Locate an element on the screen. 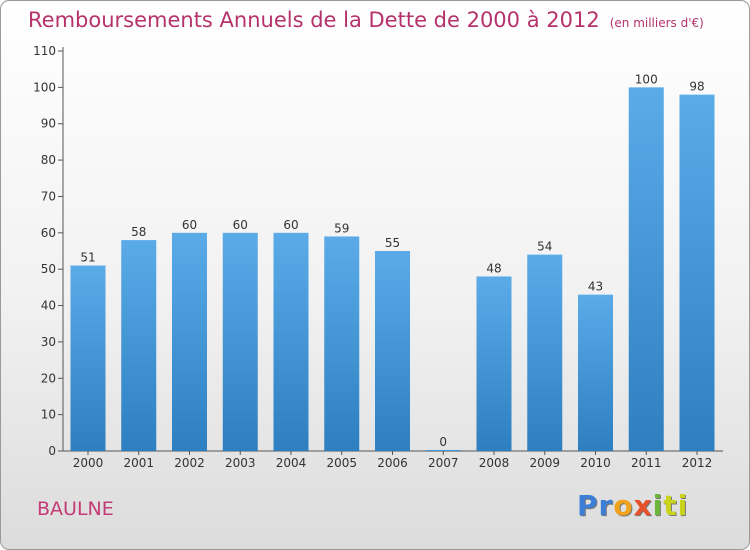 This screenshot has width=750, height=550. bar-value-label: 54 is located at coordinates (544, 247).